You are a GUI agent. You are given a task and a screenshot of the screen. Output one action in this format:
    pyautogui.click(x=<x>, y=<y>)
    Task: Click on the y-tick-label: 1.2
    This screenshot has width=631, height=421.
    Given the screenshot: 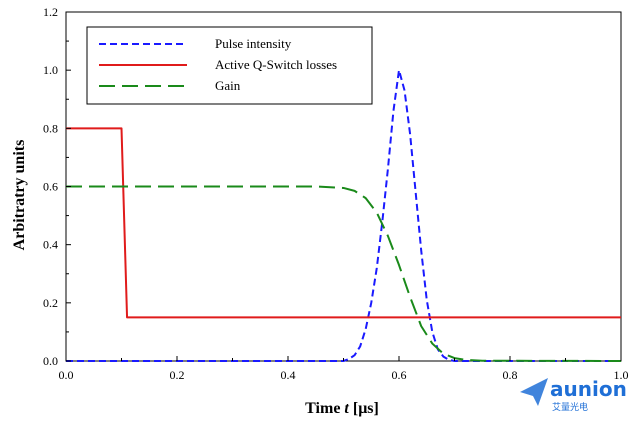 What is the action you would take?
    pyautogui.click(x=50, y=12)
    